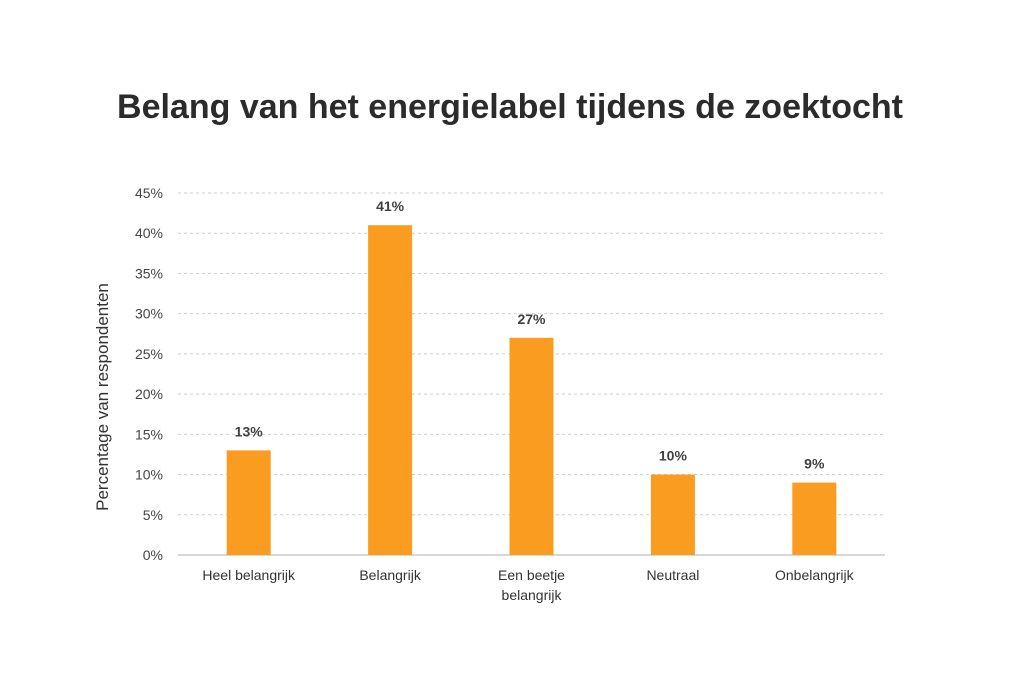 The width and height of the screenshot is (1020, 685). What do you see at coordinates (814, 464) in the screenshot?
I see `data-label: 9%` at bounding box center [814, 464].